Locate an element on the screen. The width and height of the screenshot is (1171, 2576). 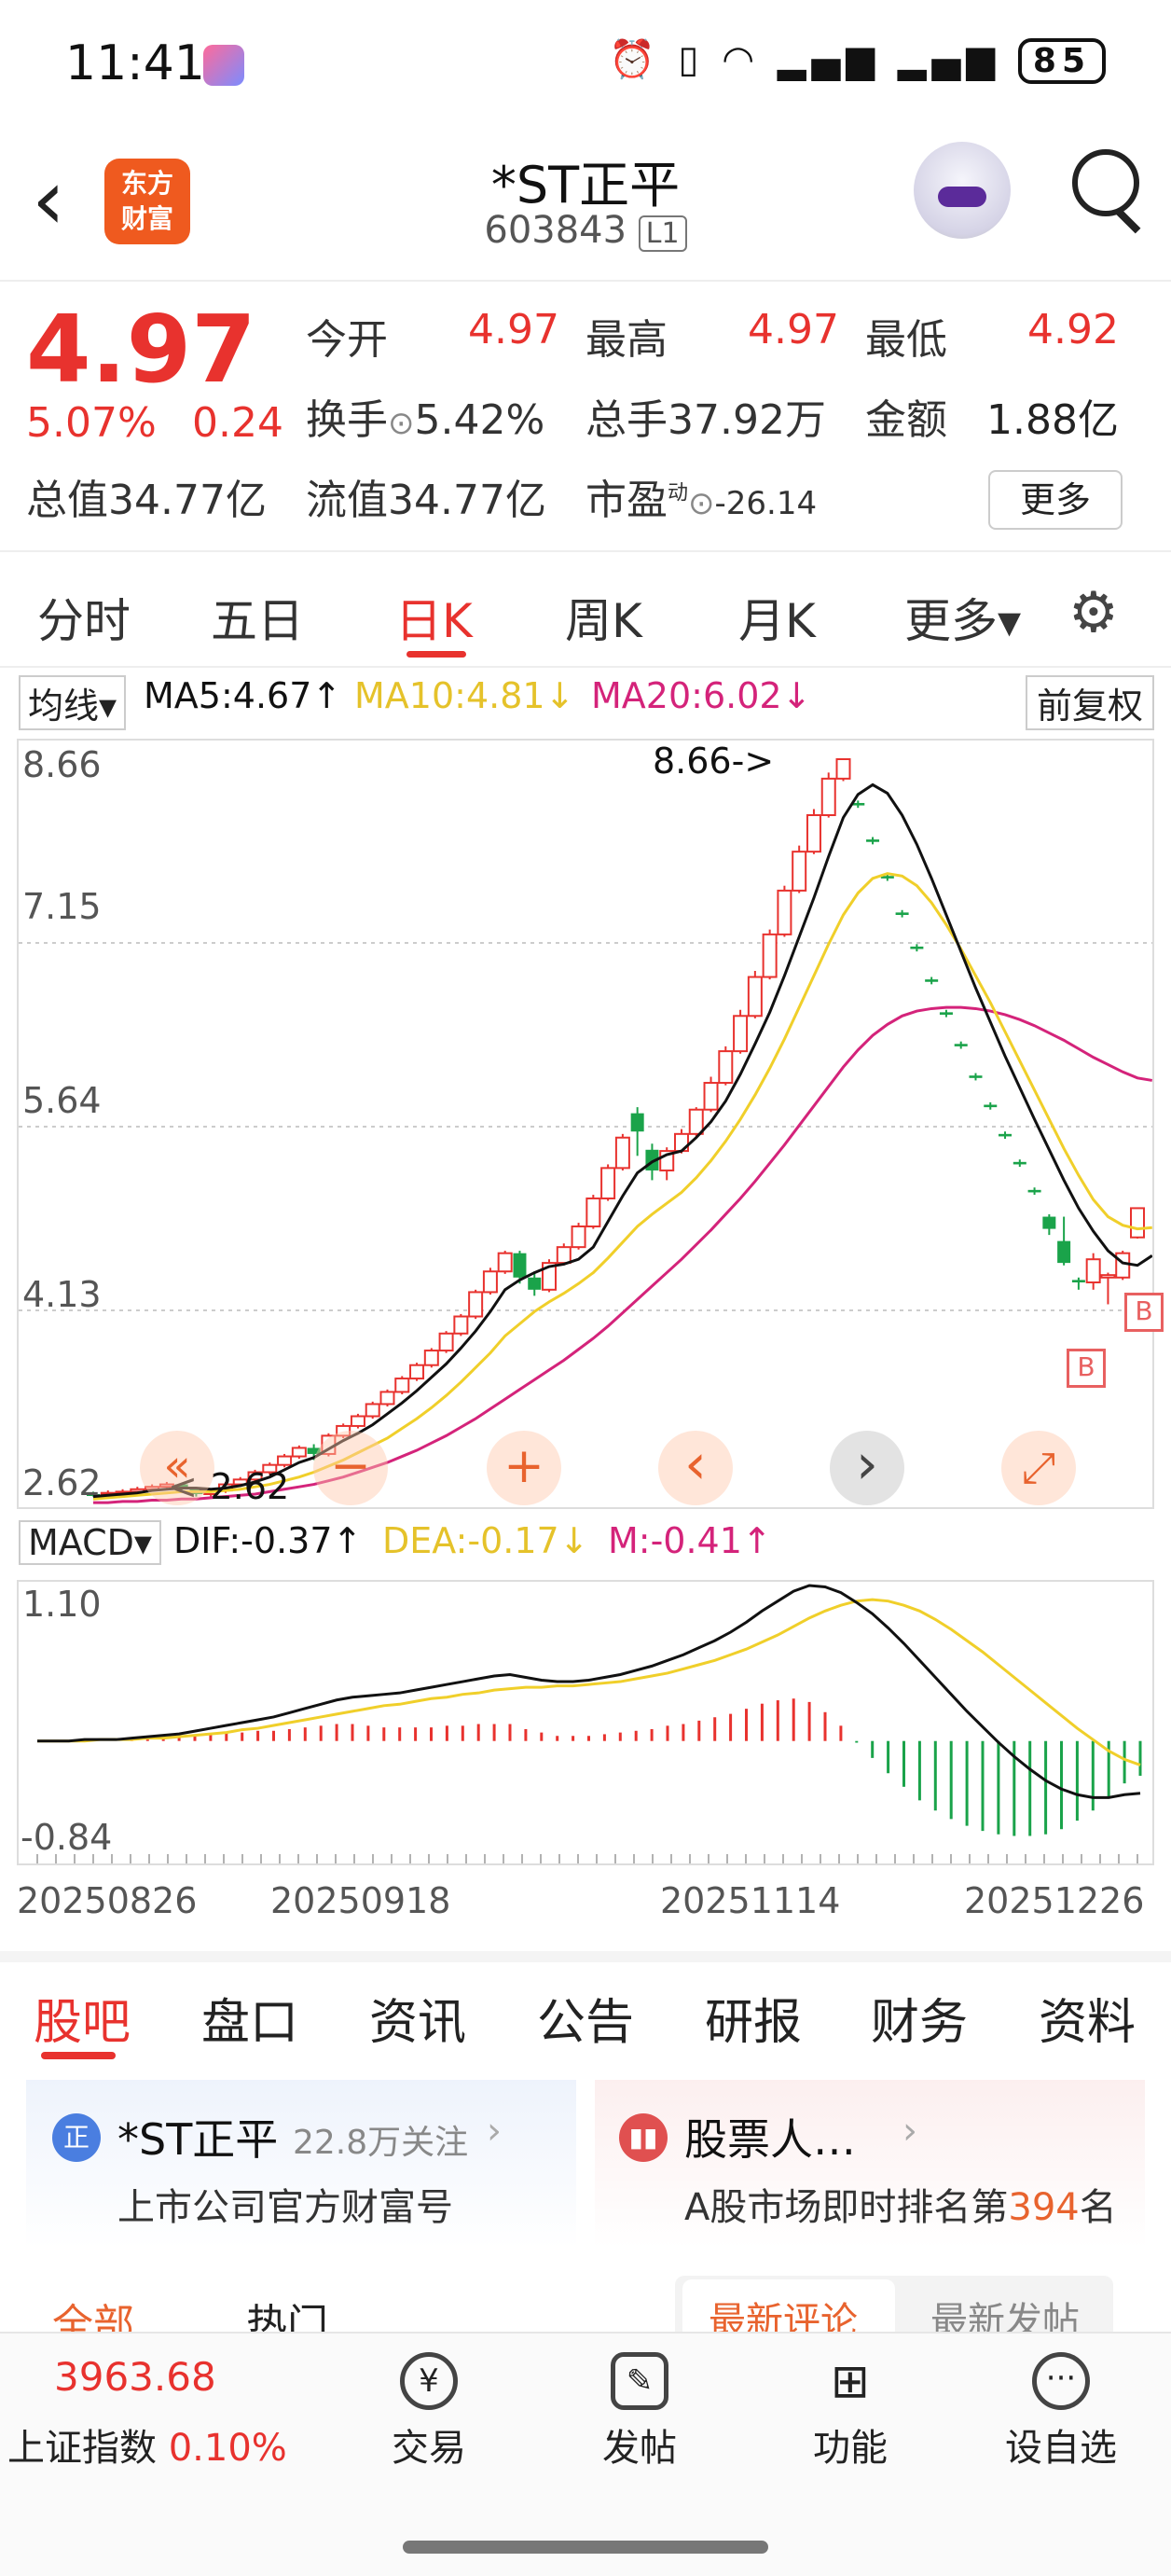
company-card-desc: 上市公司官方财富号 is located at coordinates (285, 2207).